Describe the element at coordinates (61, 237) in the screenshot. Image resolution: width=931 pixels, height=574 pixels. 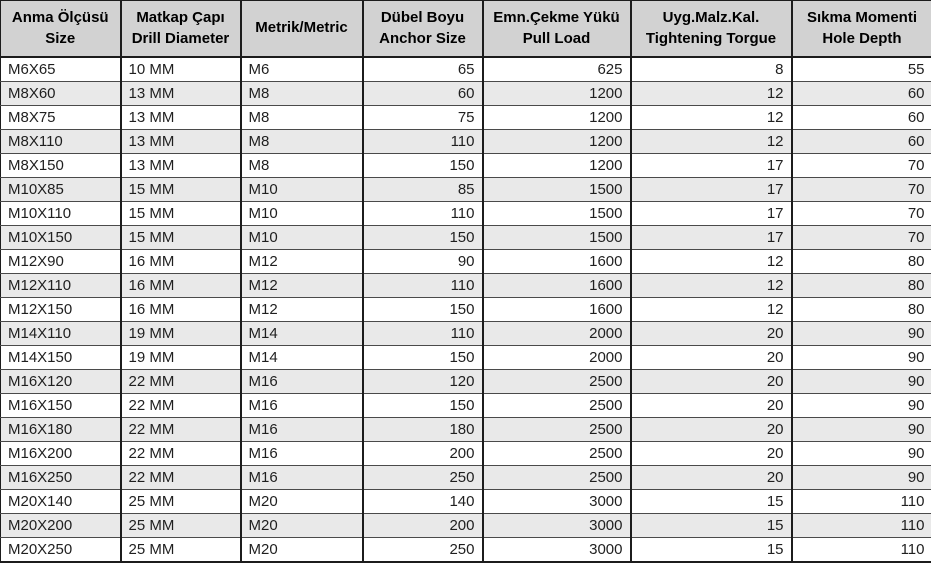
I see `table-cell: M10X150` at that location.